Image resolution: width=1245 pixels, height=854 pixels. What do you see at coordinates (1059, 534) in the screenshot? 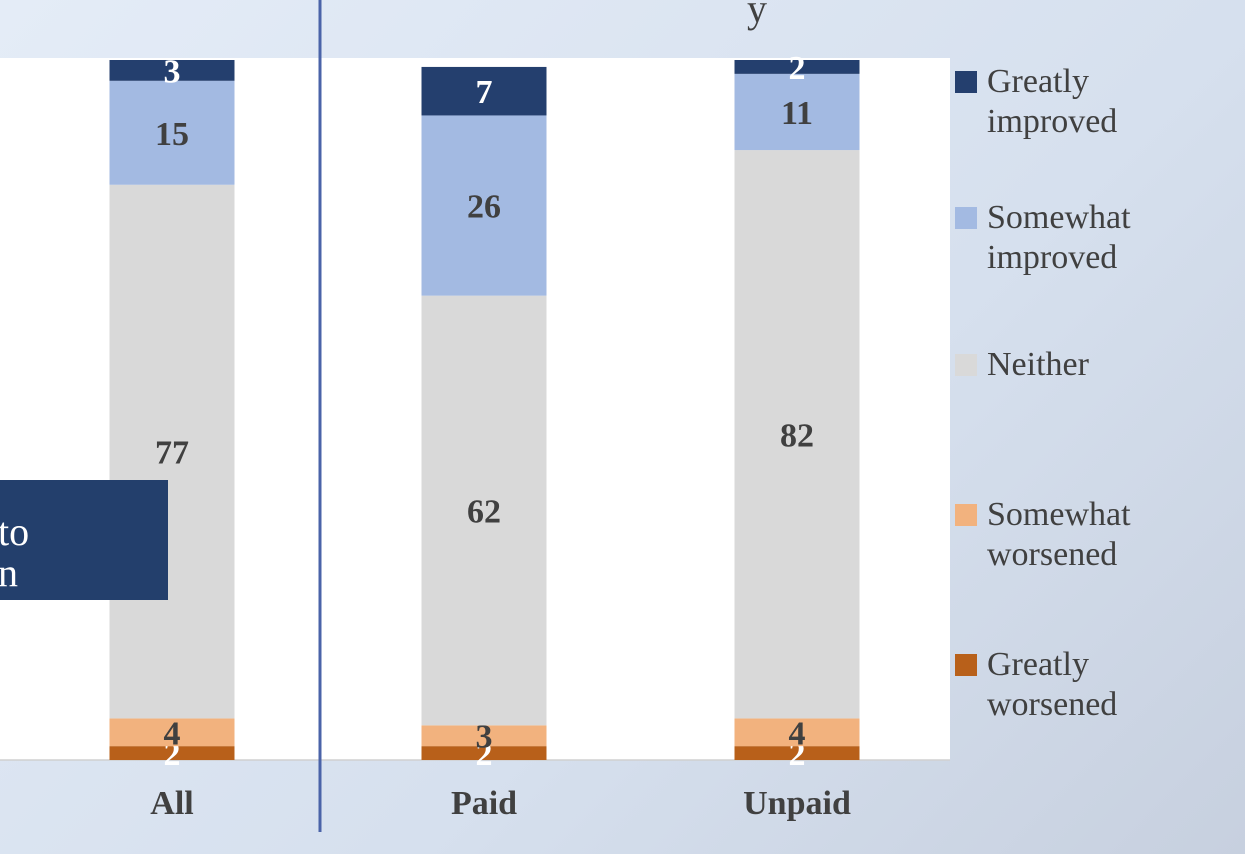
I see `legend-label: Somewhat worsened` at bounding box center [1059, 534].